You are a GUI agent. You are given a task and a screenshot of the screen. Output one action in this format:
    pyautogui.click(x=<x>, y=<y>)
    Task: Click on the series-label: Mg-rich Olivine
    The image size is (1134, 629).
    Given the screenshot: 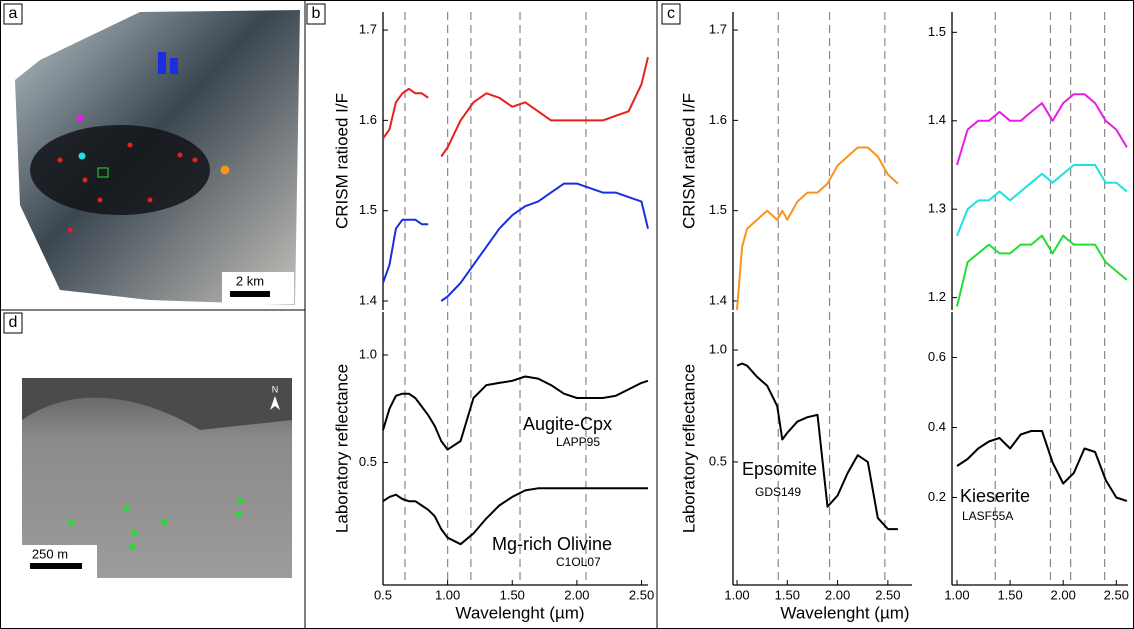 What is the action you would take?
    pyautogui.click(x=552, y=544)
    